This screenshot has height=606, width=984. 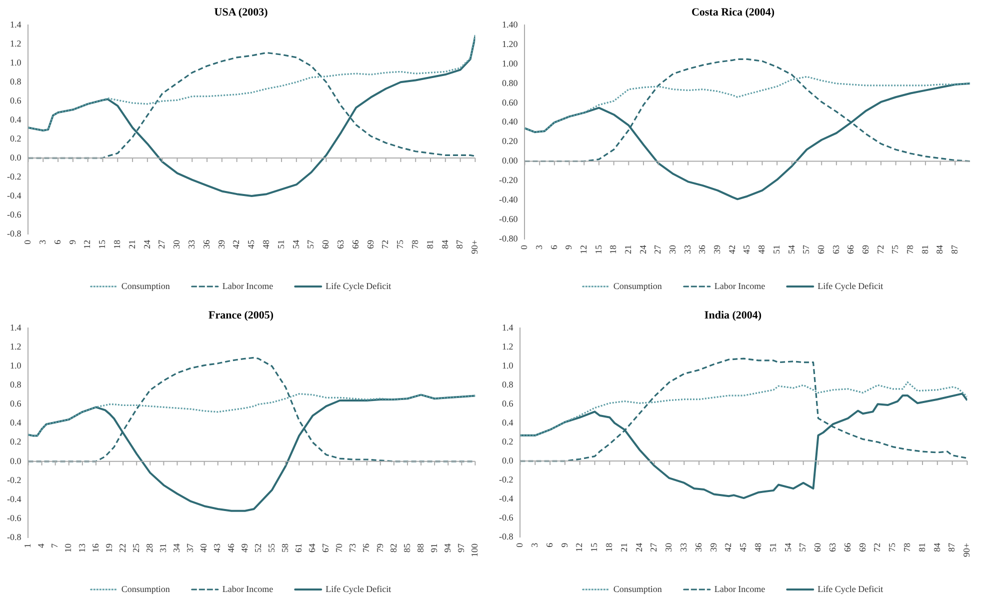 What do you see at coordinates (508, 219) in the screenshot?
I see `y-tick-label: -0.60` at bounding box center [508, 219].